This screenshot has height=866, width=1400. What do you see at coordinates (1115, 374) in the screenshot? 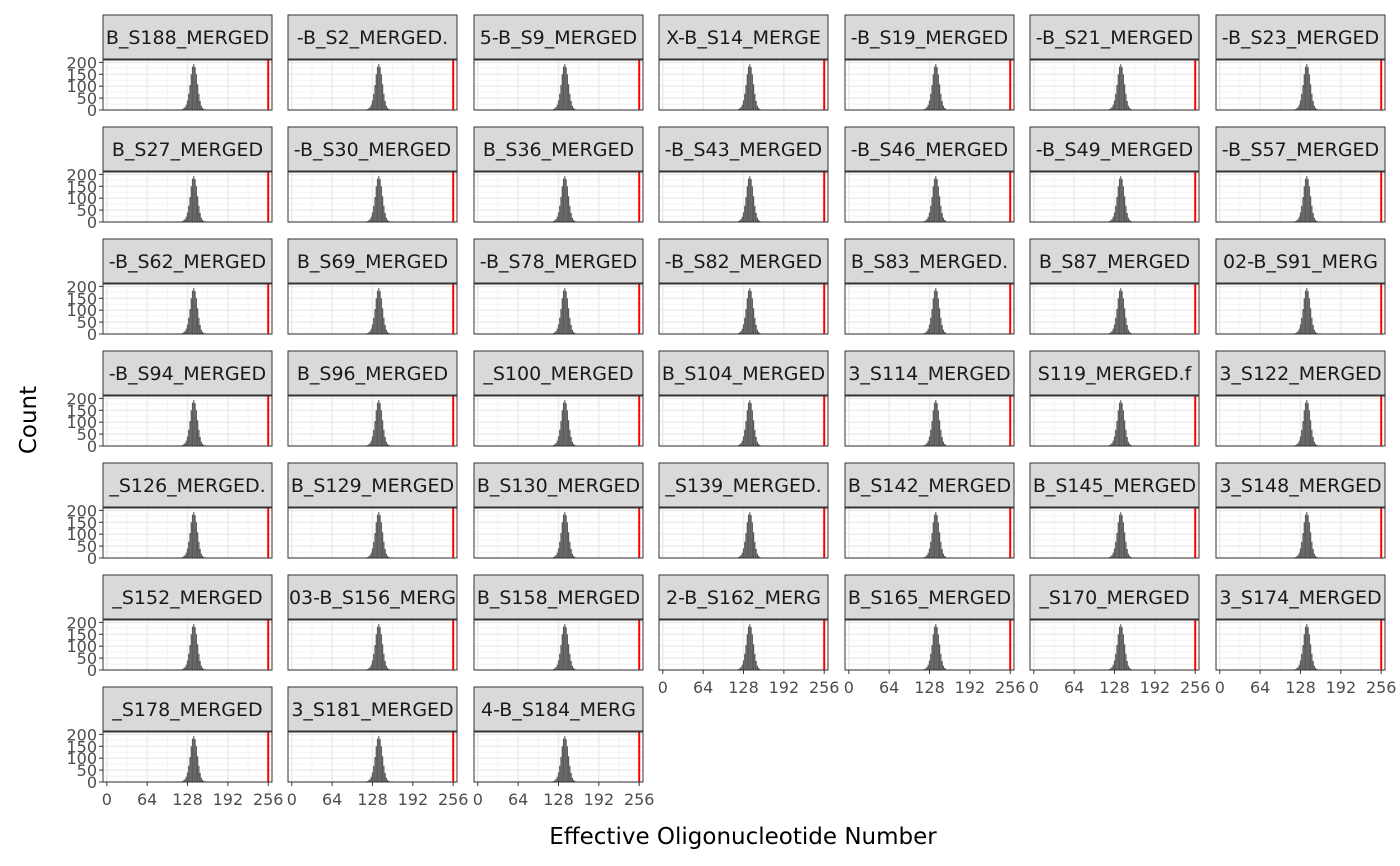
I see `facet-strip-label: S119_MERGED.f` at bounding box center [1115, 374].